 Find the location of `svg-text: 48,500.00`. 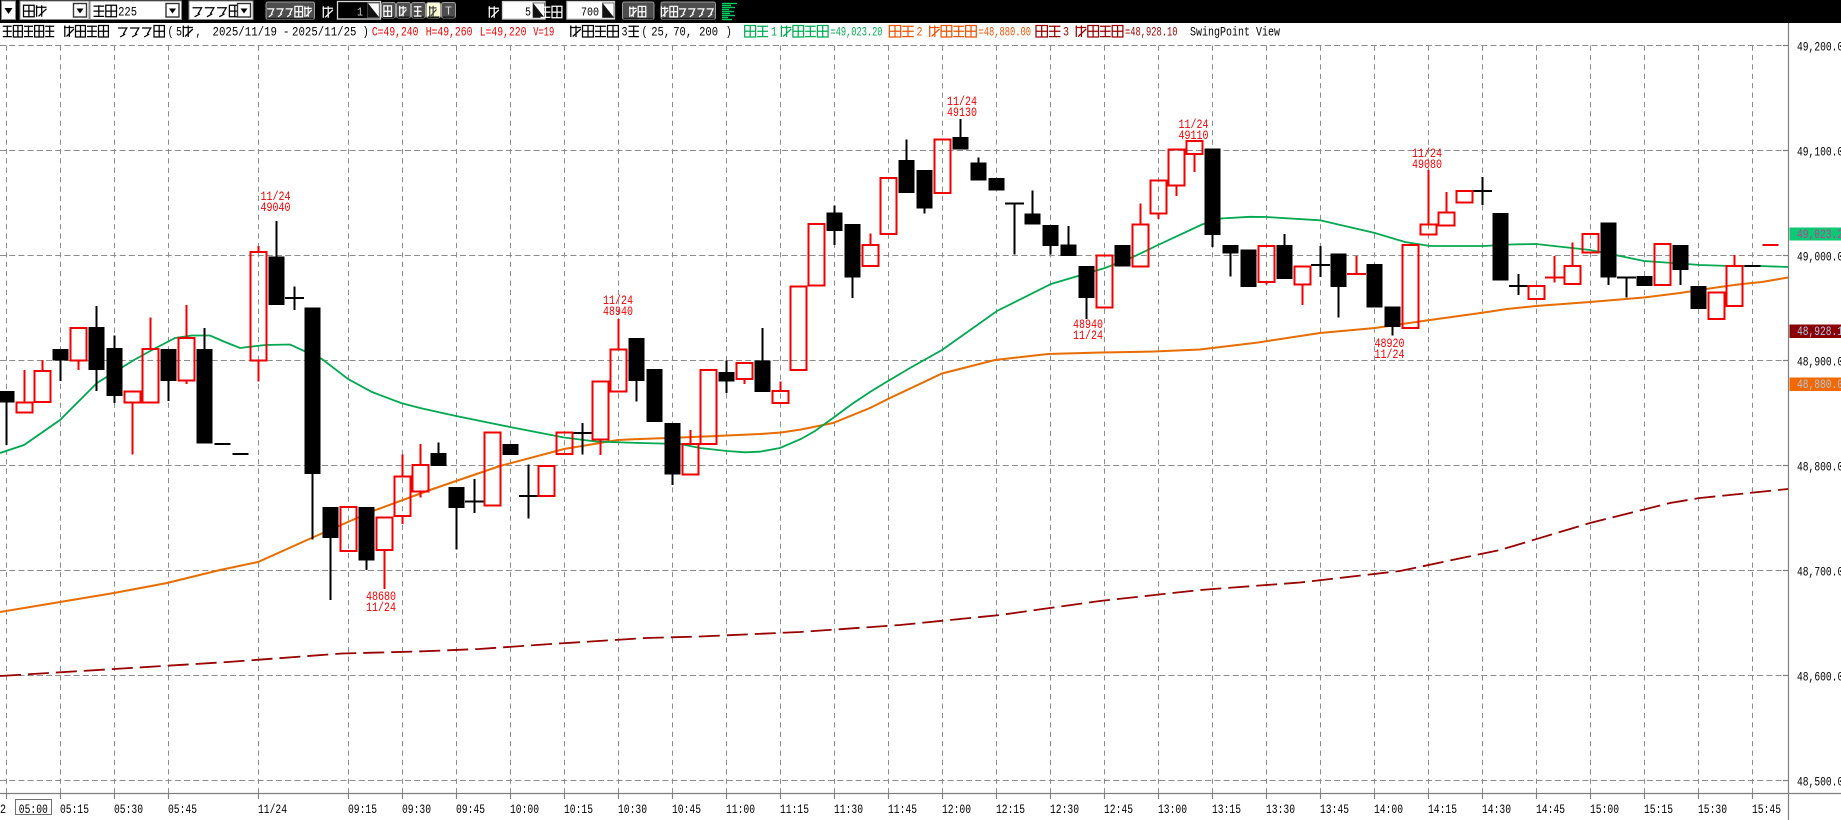

svg-text: 48,500.00 is located at coordinates (1819, 782).